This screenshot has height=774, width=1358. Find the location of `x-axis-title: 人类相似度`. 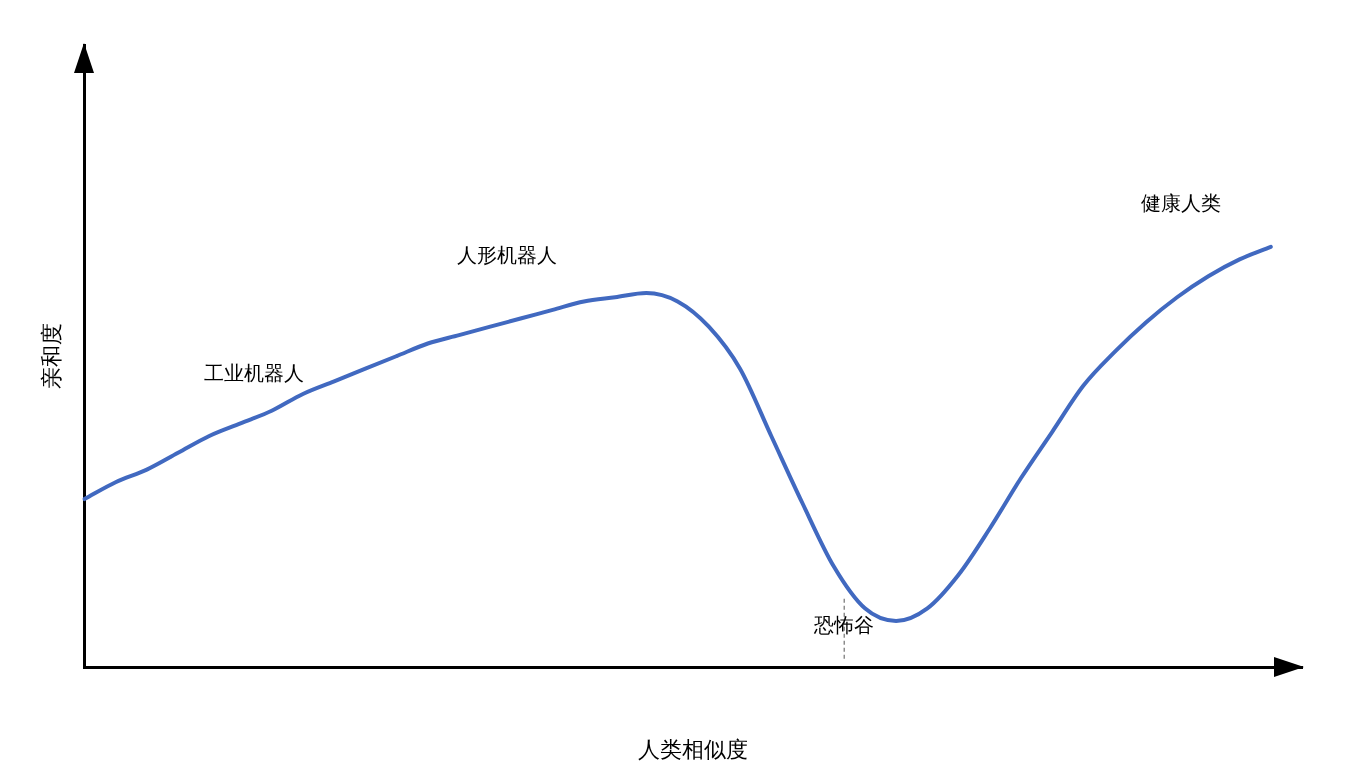

x-axis-title: 人类相似度 is located at coordinates (693, 749).